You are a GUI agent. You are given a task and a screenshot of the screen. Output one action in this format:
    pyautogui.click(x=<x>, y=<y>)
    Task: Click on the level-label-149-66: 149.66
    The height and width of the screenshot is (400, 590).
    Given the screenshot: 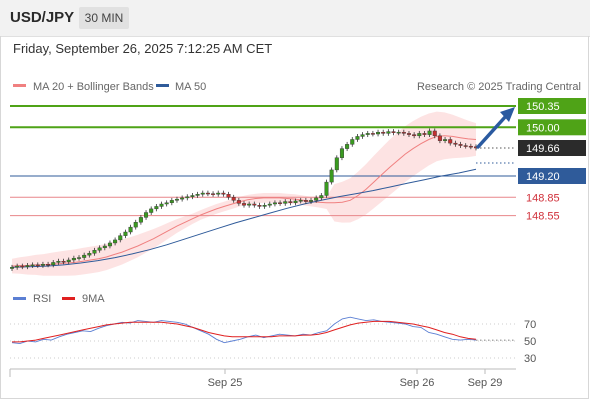 What is the action you would take?
    pyautogui.click(x=543, y=149)
    